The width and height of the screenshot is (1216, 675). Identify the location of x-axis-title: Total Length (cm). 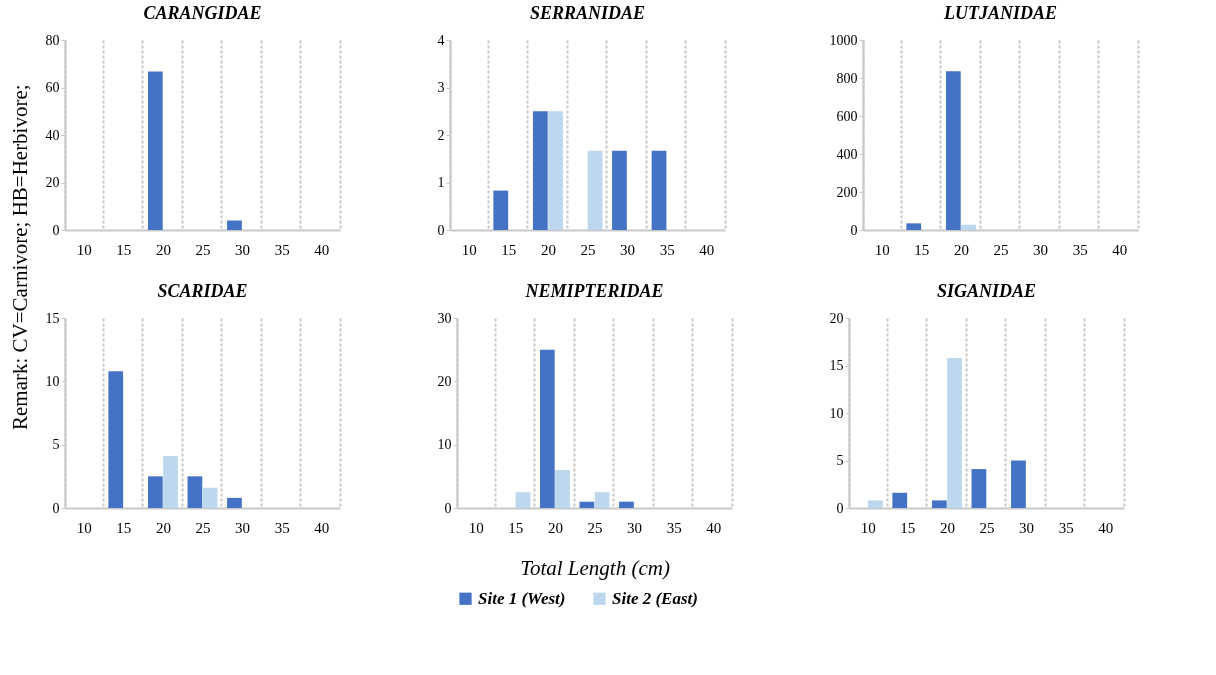
(595, 567).